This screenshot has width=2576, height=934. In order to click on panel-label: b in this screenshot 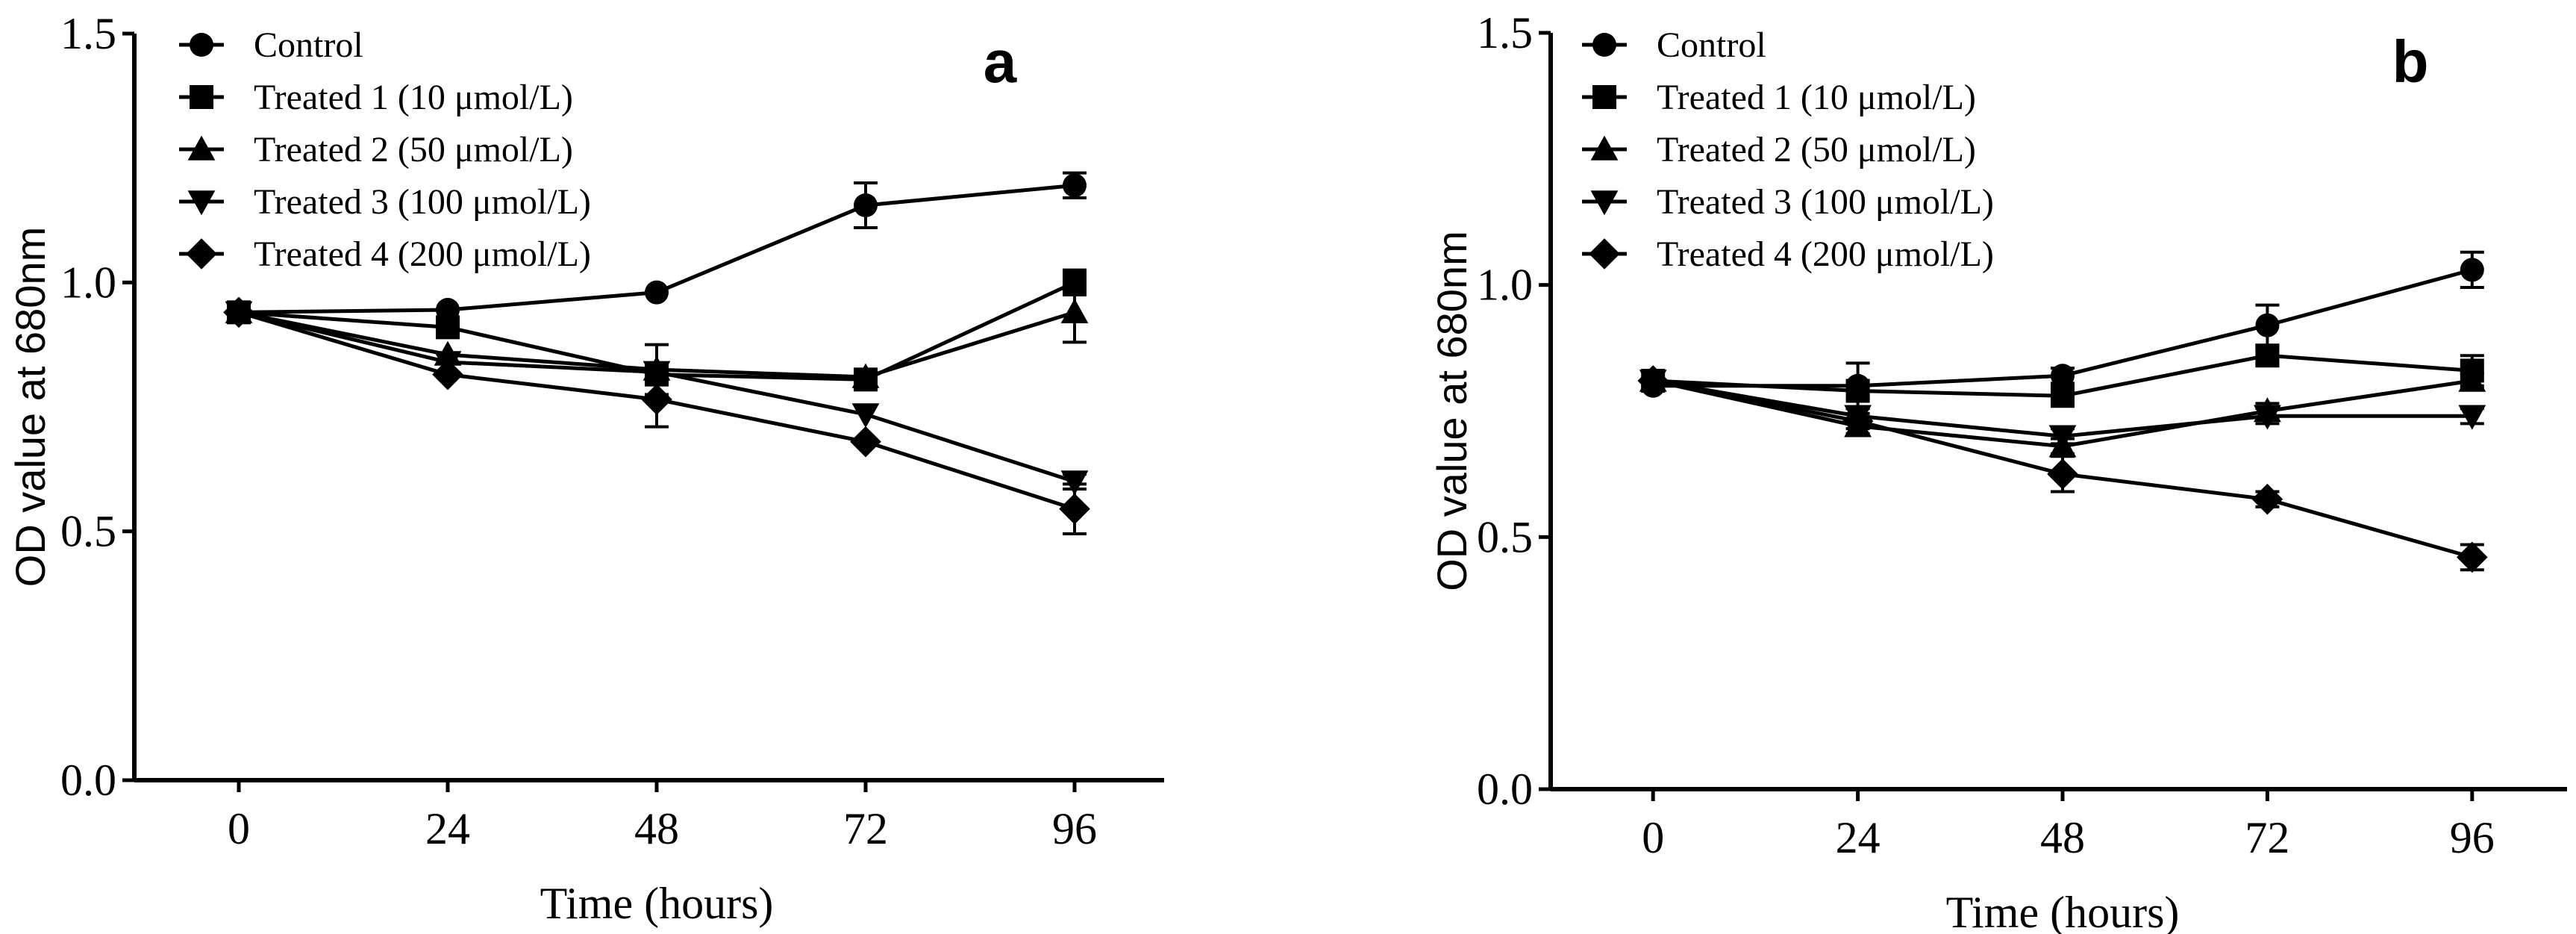, I will do `click(2410, 61)`.